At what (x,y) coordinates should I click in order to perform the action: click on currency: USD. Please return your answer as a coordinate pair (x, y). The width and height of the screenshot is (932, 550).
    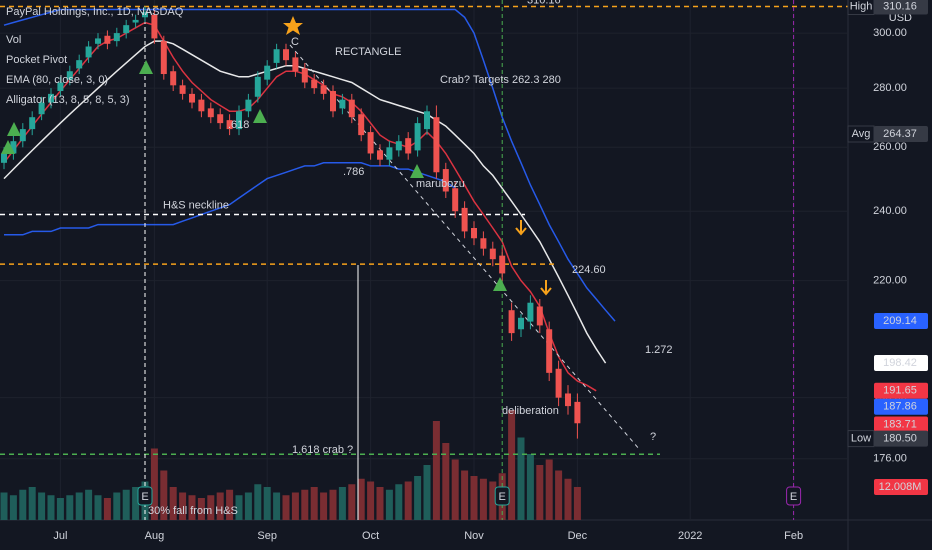
    Looking at the image, I should click on (900, 18).